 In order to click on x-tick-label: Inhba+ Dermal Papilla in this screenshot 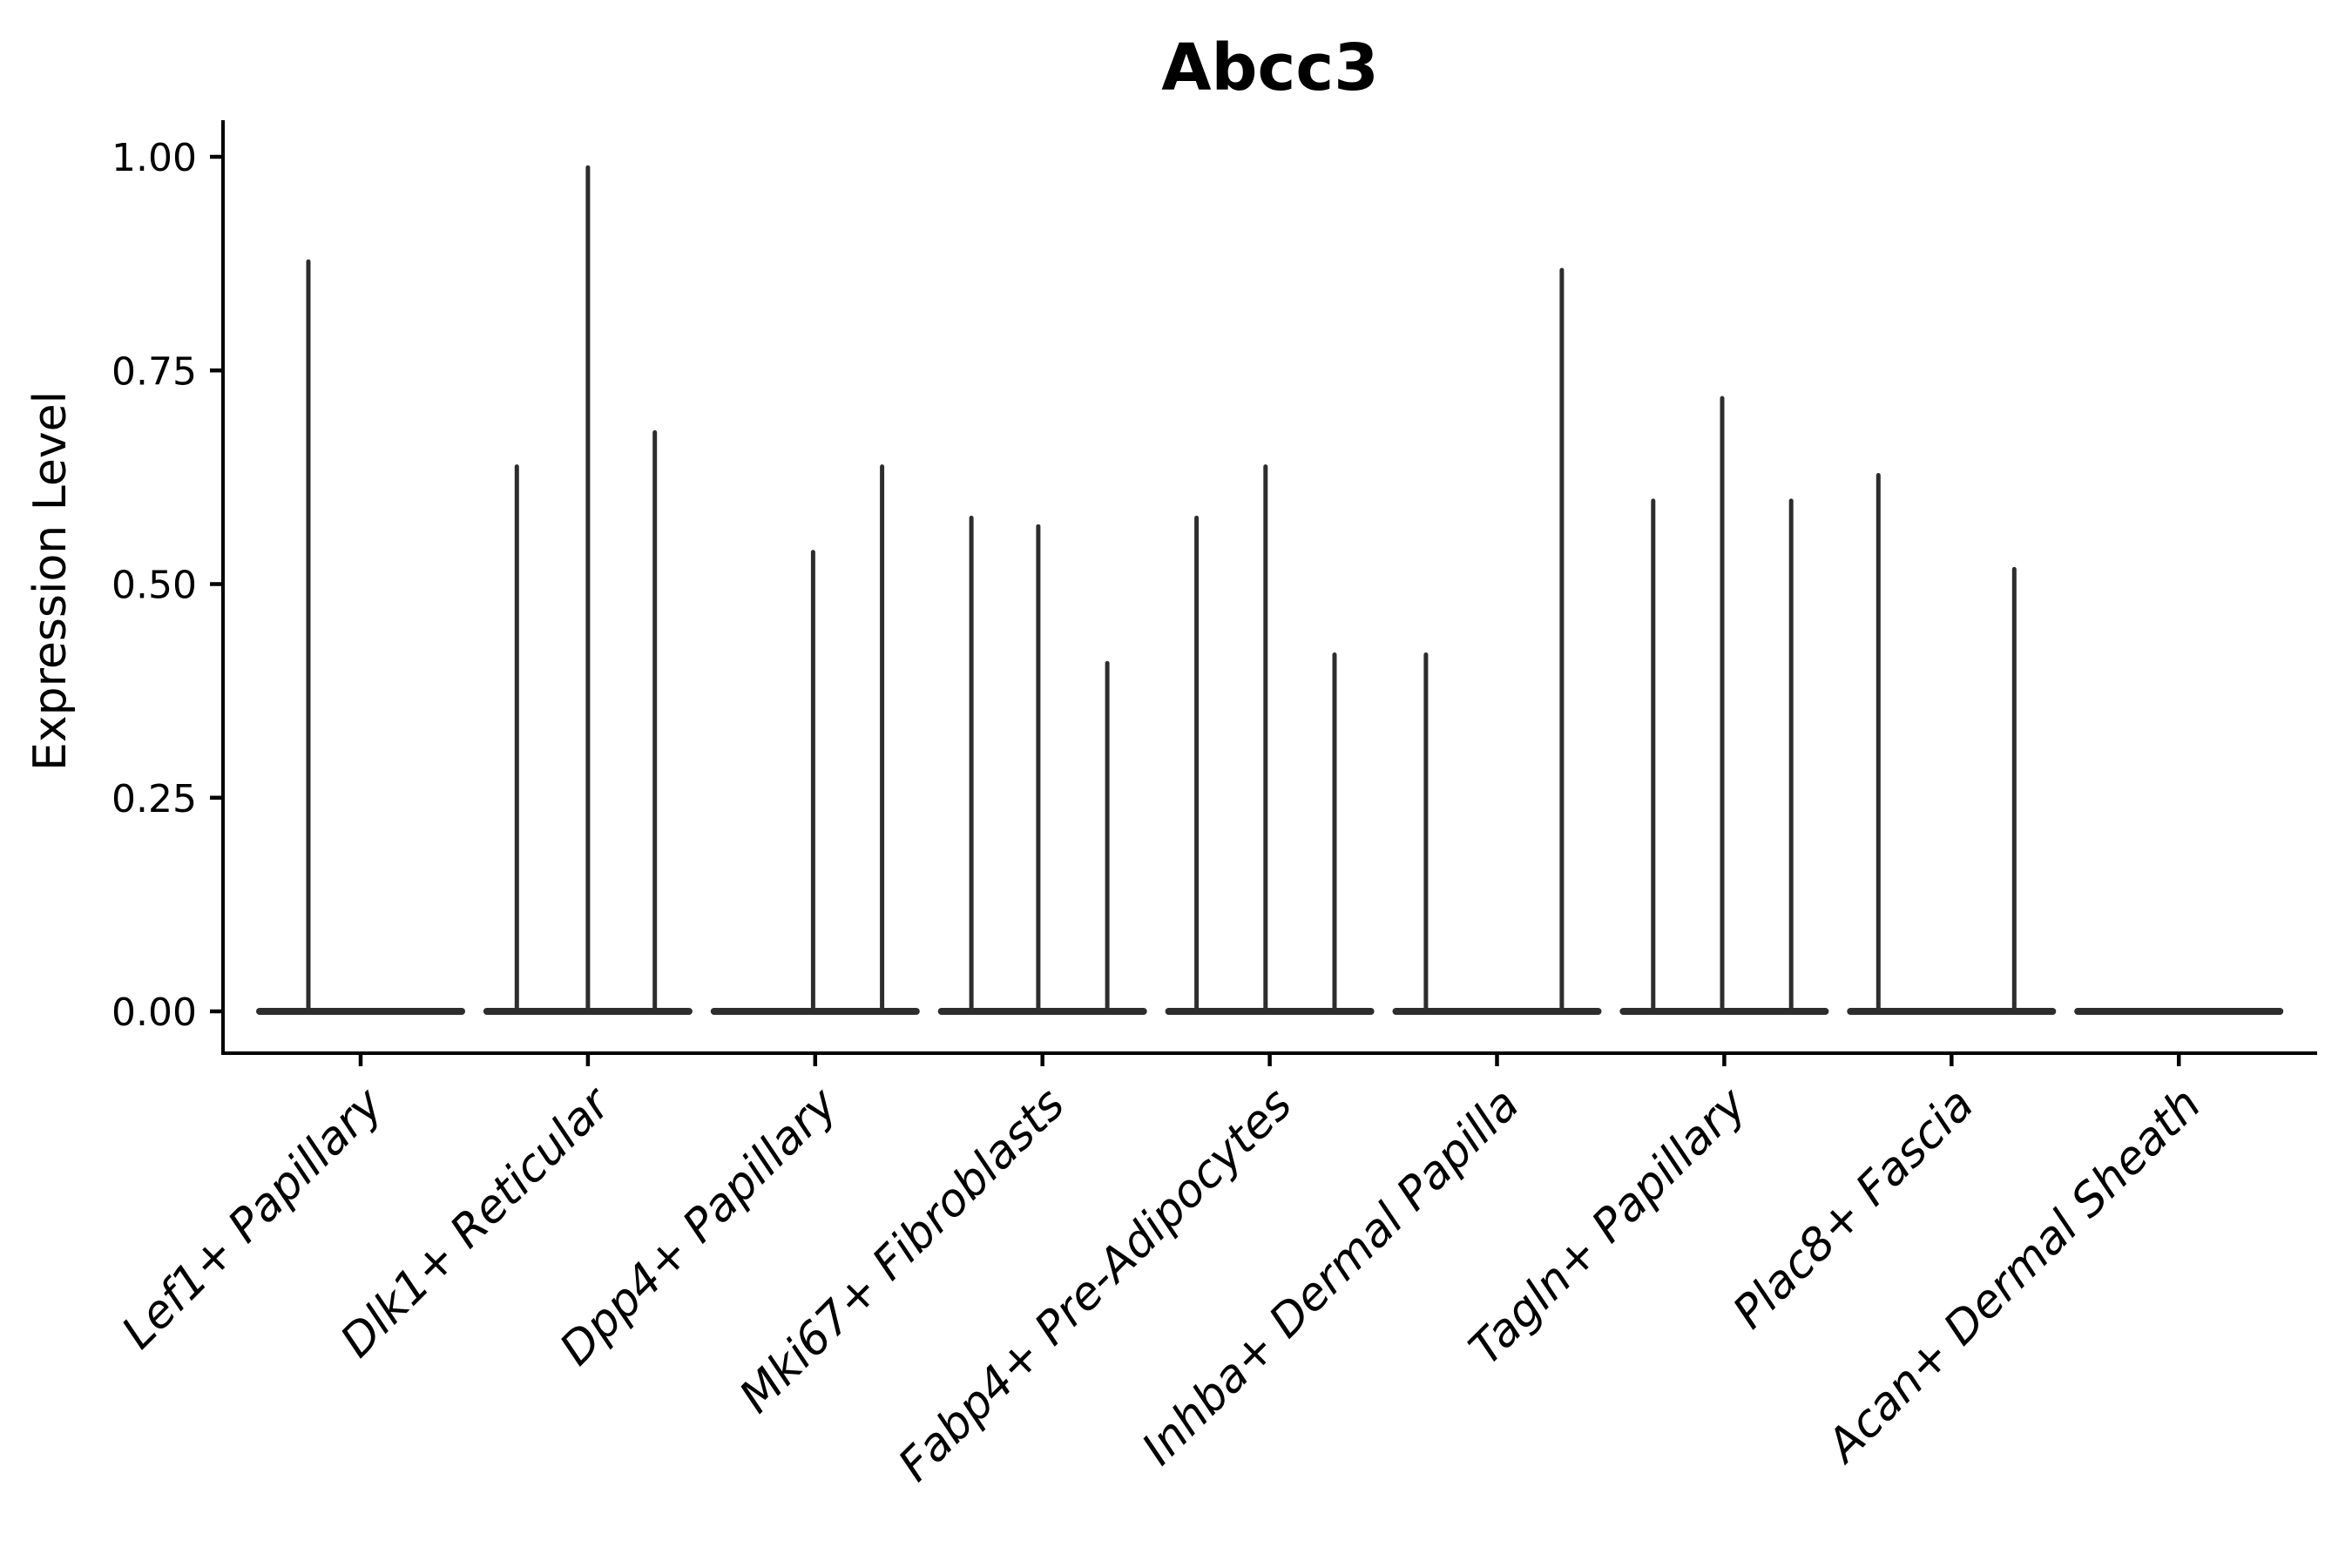, I will do `click(1331, 1277)`.